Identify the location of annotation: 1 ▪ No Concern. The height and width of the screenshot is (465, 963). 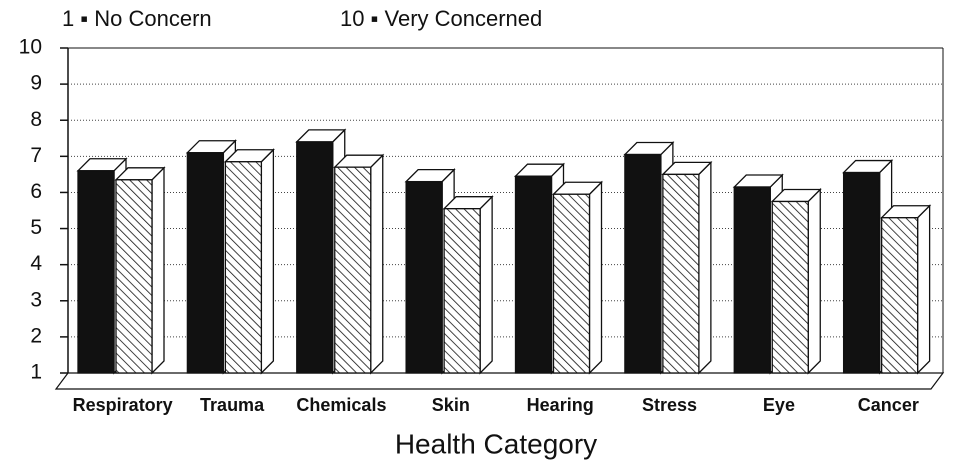
(137, 18).